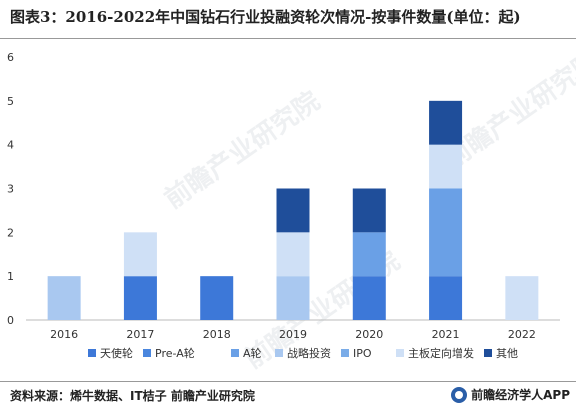 This screenshot has width=576, height=417. Describe the element at coordinates (288, 38) in the screenshot. I see `title-divider` at that location.